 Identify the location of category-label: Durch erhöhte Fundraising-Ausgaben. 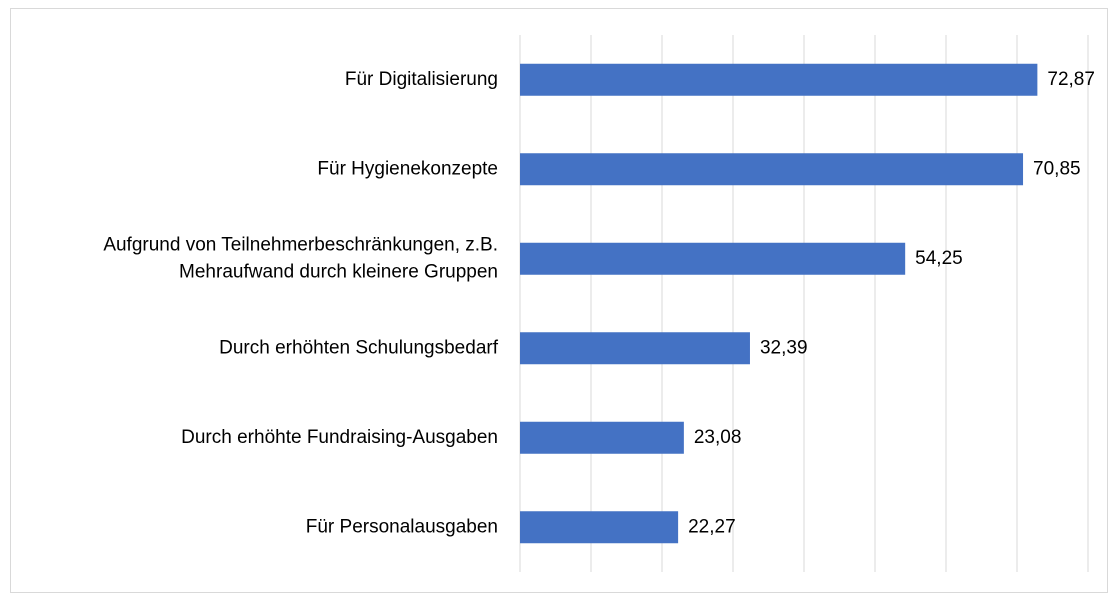
(339, 437).